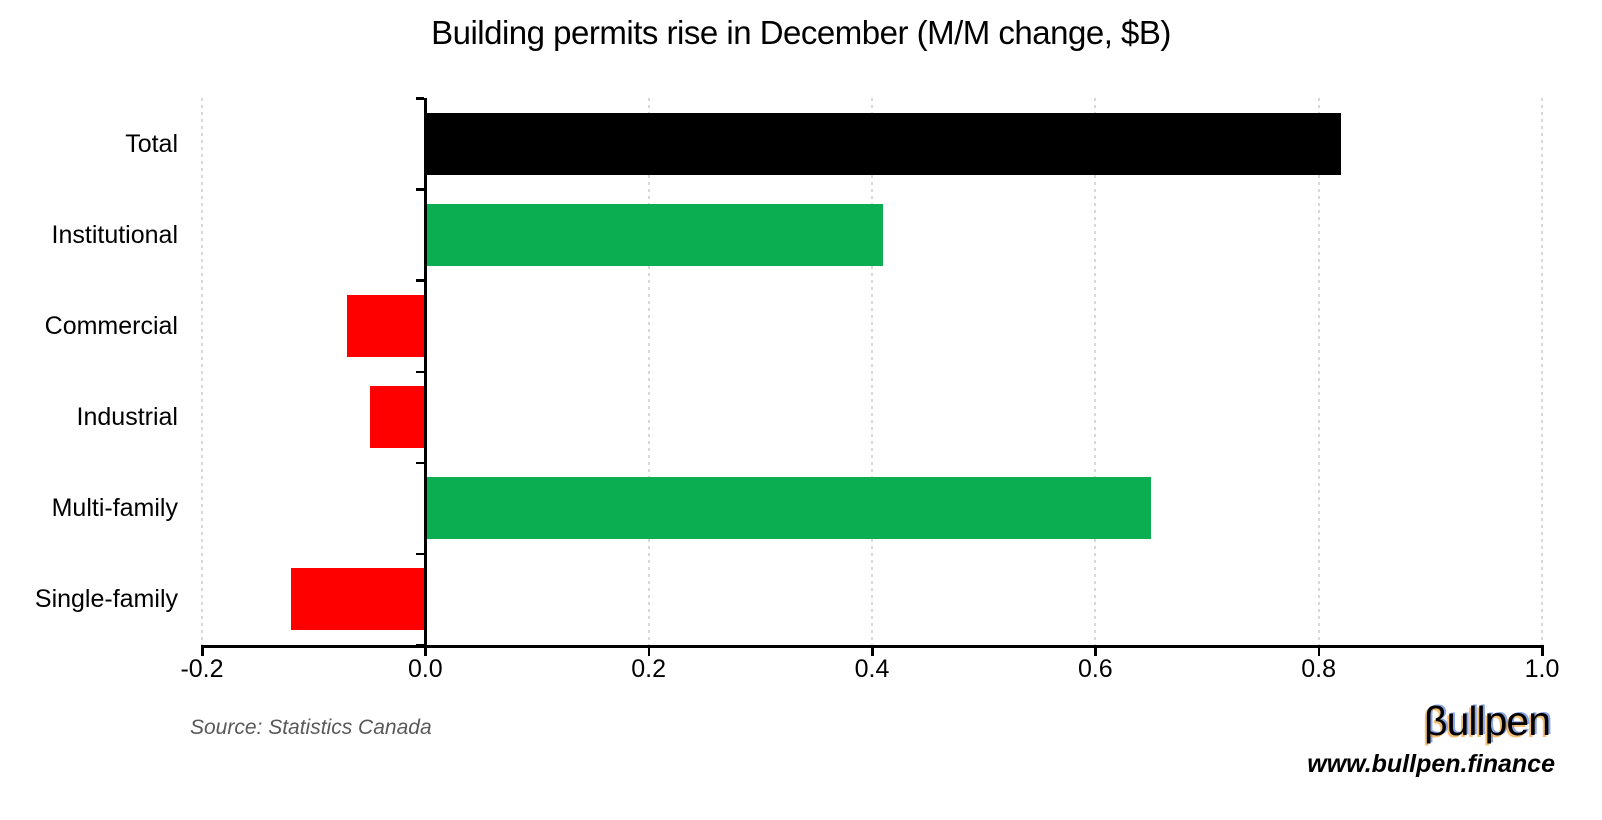 The height and width of the screenshot is (820, 1602). I want to click on x-tick-label-0.2: 0.2, so click(649, 669).